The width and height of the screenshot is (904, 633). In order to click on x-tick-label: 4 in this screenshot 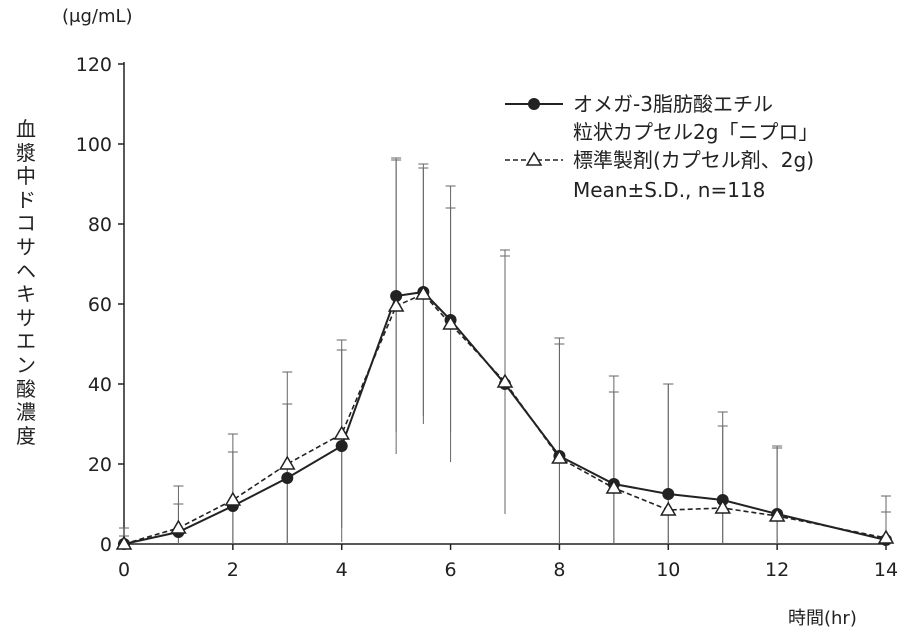, I will do `click(342, 570)`.